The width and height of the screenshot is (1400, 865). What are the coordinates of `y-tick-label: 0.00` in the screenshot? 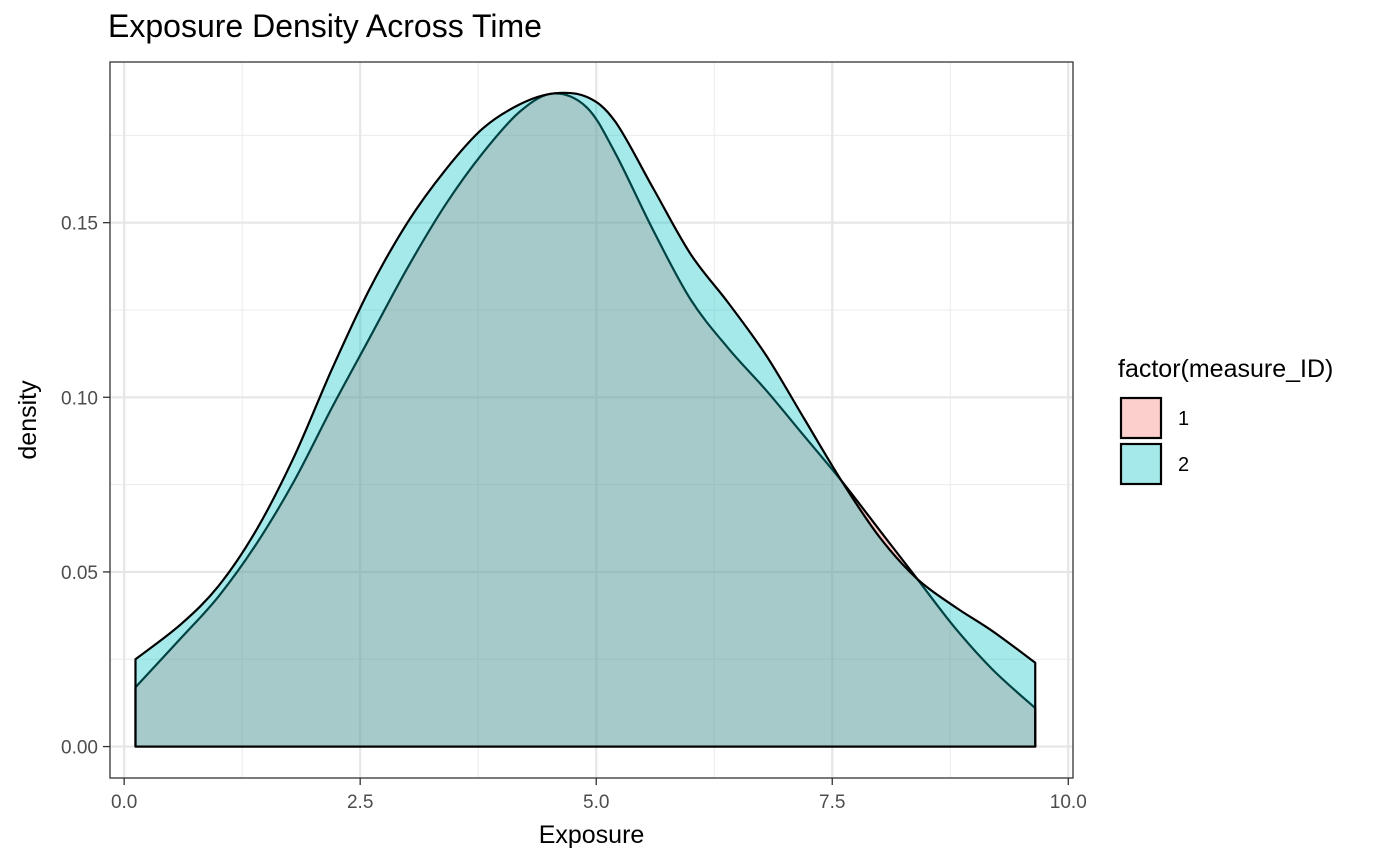 It's located at (79, 748).